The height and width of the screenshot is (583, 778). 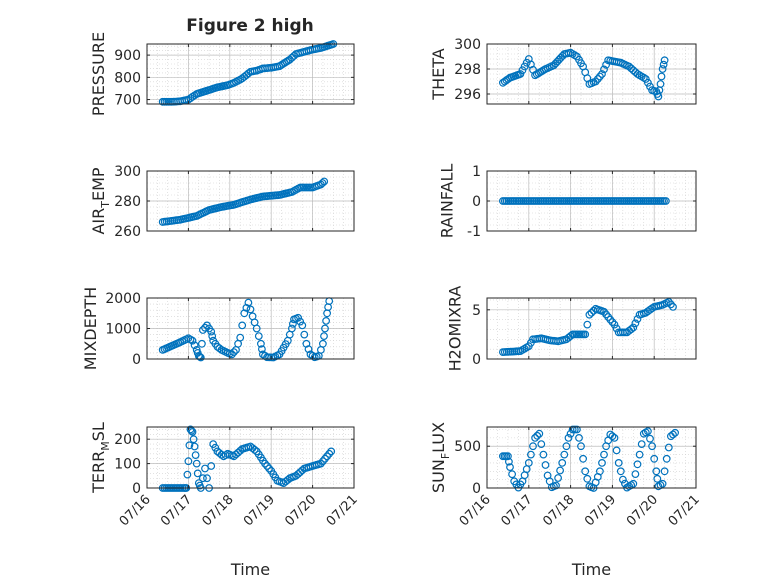 I want to click on y-axis-label: RAINFALL, so click(x=446, y=201).